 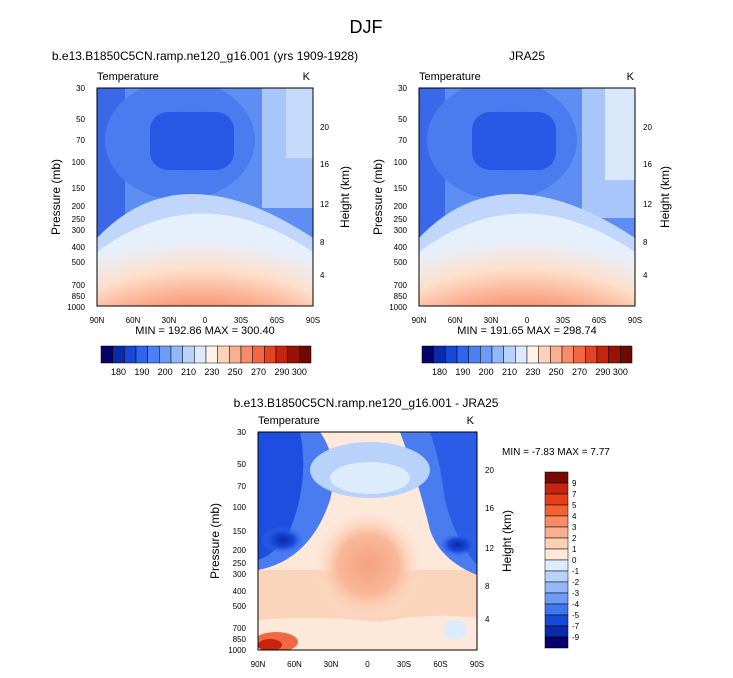 What do you see at coordinates (556, 452) in the screenshot?
I see `stats-label: MIN = -7.83 MAX = 7.77` at bounding box center [556, 452].